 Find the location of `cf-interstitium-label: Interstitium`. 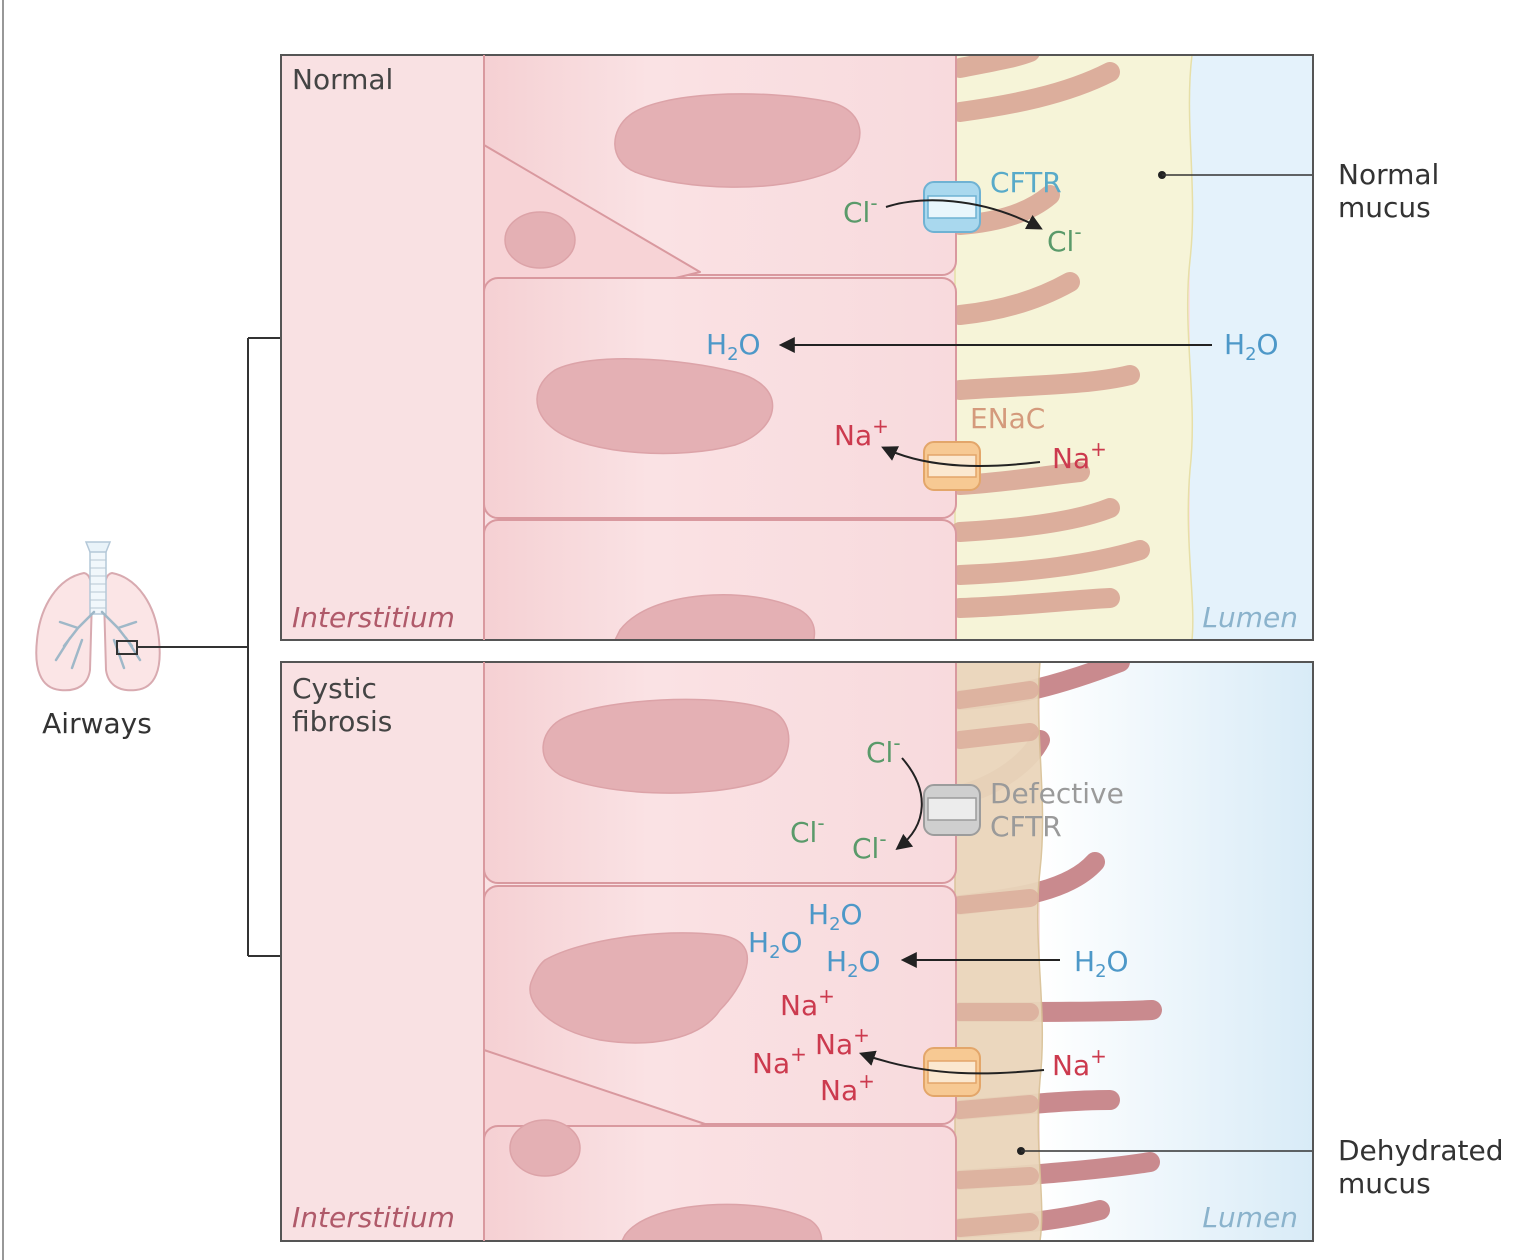

cf-interstitium-label: Interstitium is located at coordinates (373, 1217).